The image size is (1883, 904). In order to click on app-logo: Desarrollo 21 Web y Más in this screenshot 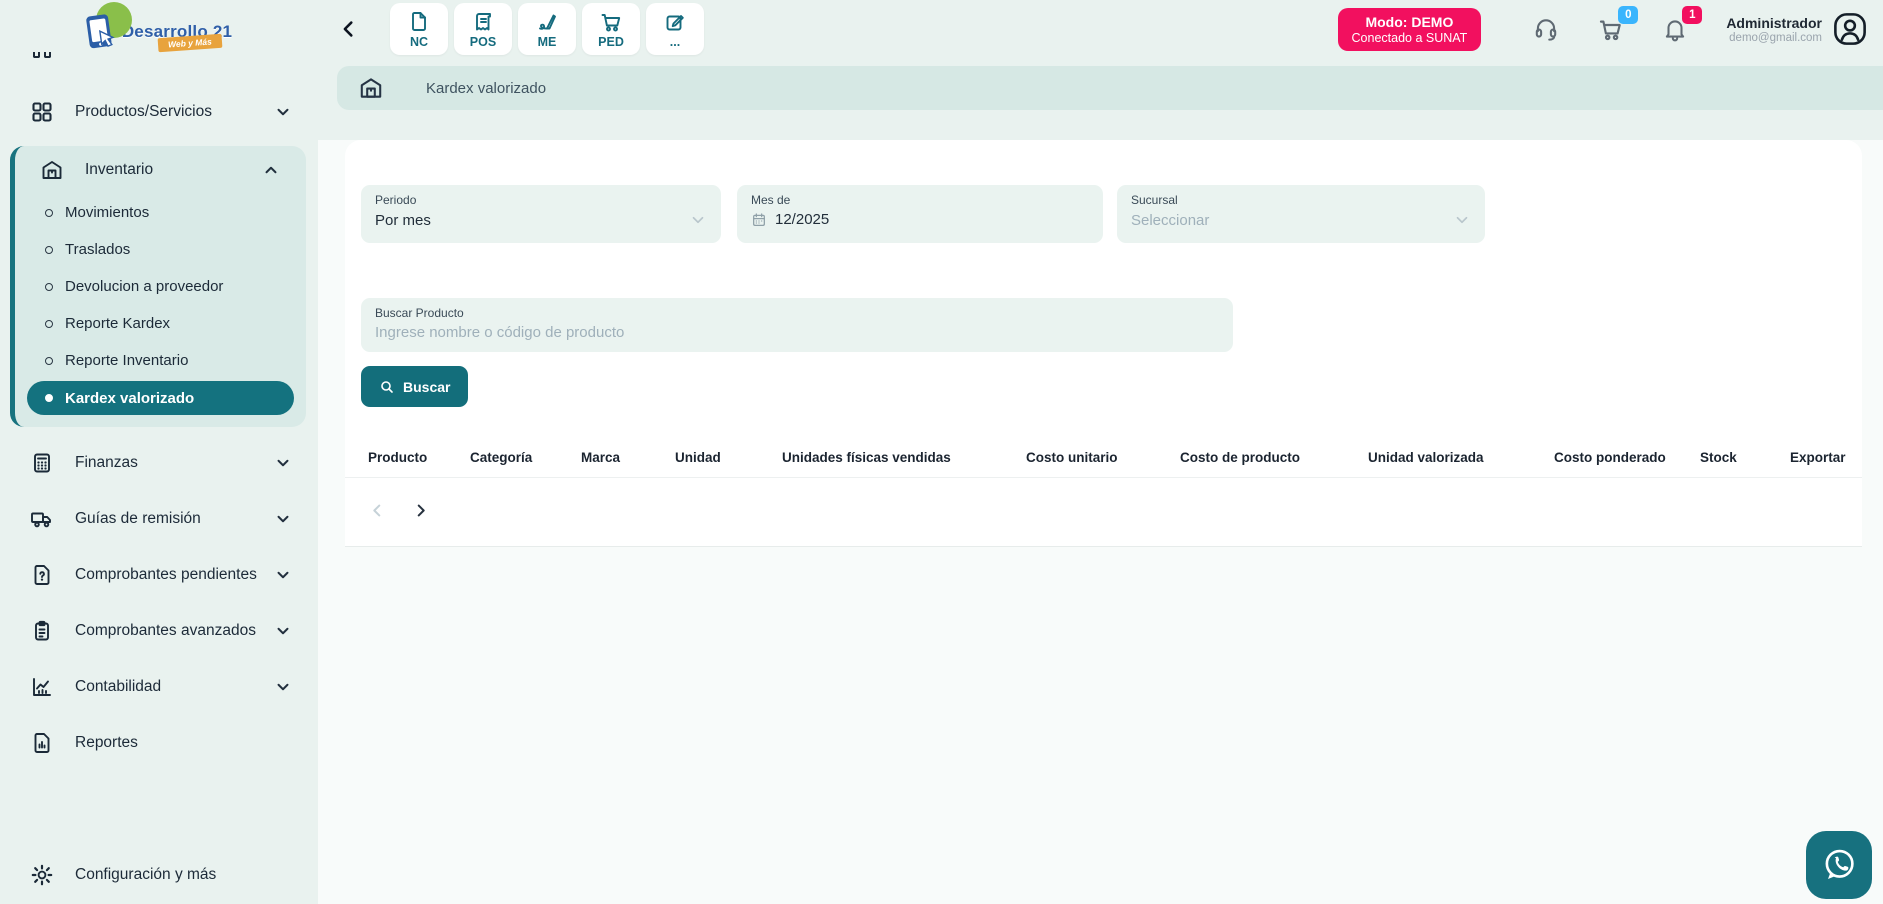, I will do `click(159, 29)`.